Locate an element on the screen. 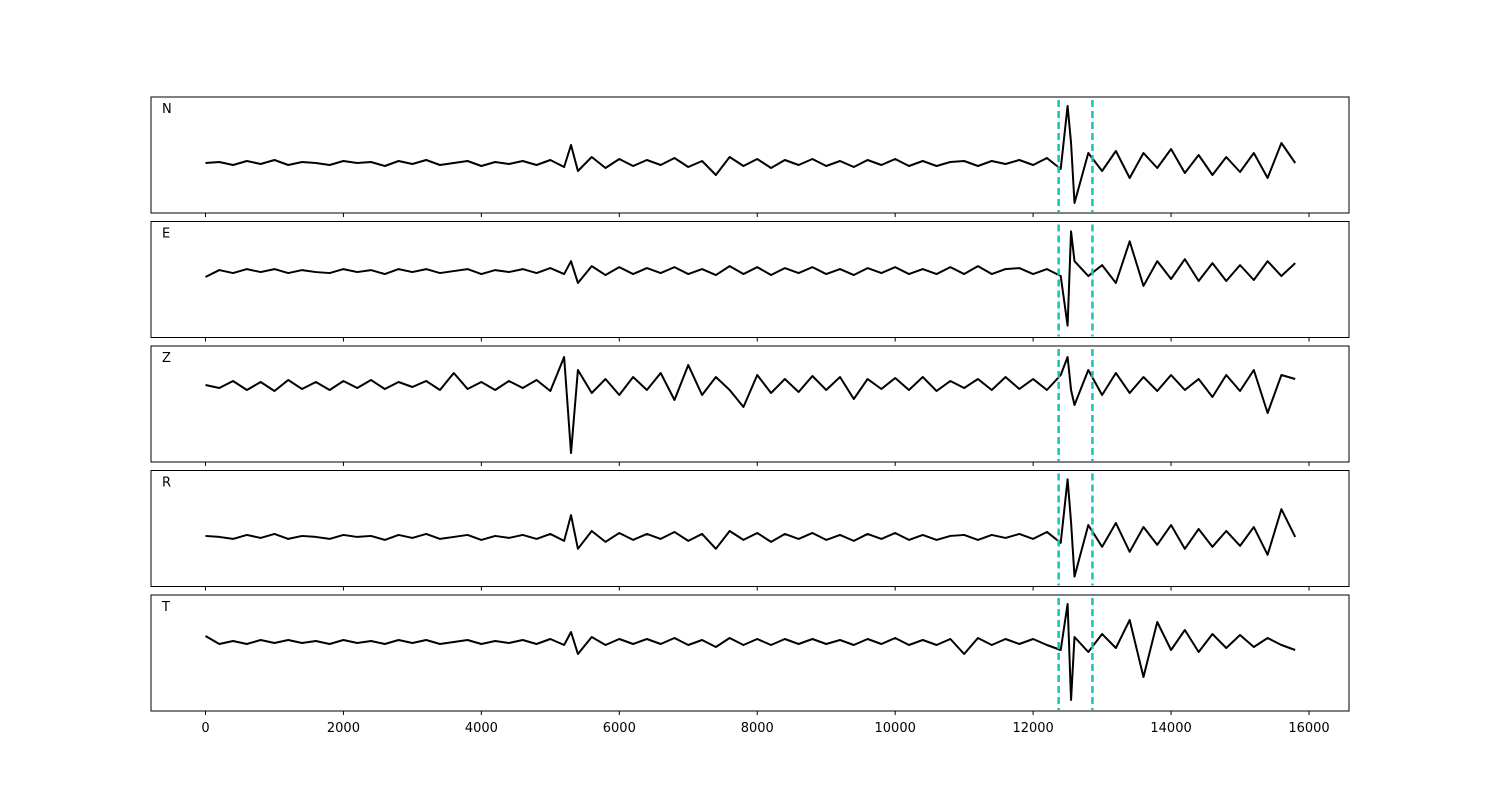 The height and width of the screenshot is (800, 1500). x-tick-label: 8000 is located at coordinates (757, 728).